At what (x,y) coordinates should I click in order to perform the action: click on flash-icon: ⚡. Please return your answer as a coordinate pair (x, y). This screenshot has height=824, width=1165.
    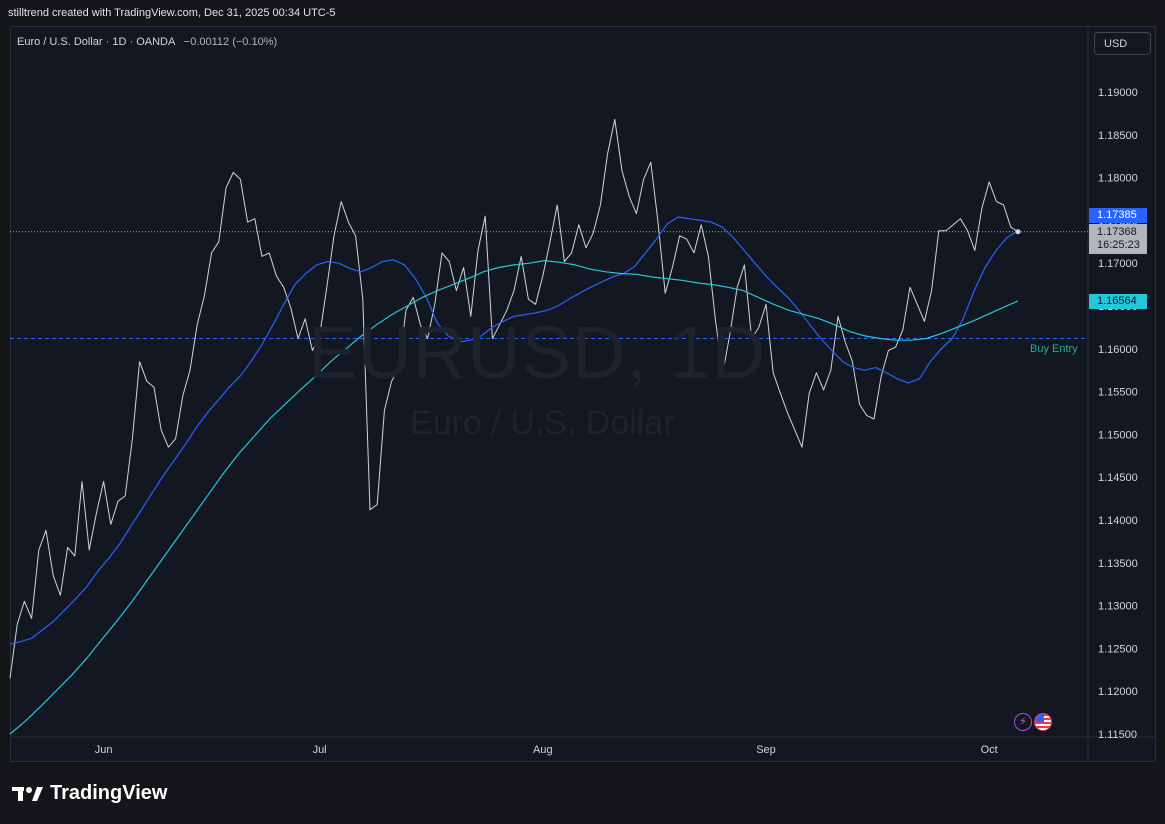
    Looking at the image, I should click on (1023, 722).